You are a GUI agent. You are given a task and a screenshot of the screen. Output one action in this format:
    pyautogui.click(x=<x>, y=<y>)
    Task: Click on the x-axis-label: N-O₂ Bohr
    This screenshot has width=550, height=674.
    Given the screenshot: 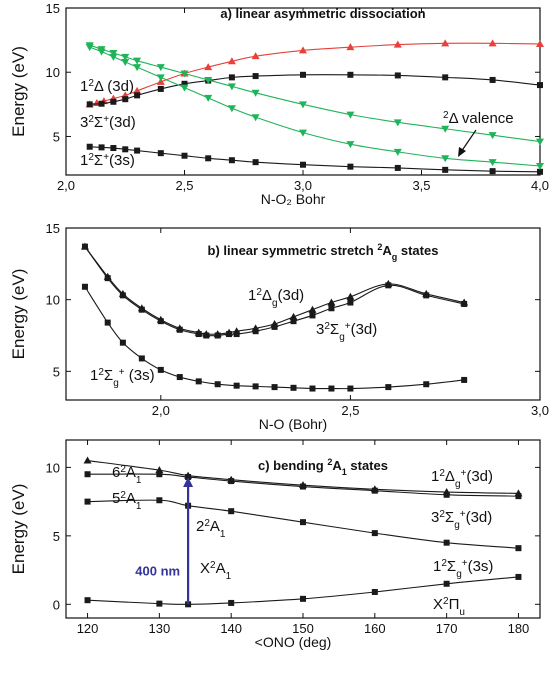 What is the action you would take?
    pyautogui.click(x=293, y=199)
    